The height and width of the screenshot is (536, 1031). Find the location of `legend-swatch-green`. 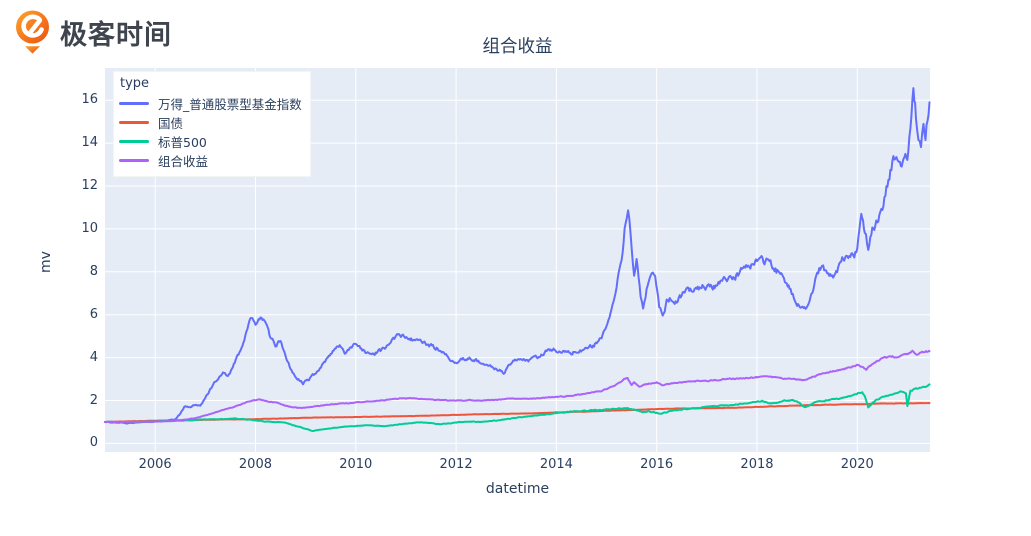

legend-swatch-green is located at coordinates (134, 141).